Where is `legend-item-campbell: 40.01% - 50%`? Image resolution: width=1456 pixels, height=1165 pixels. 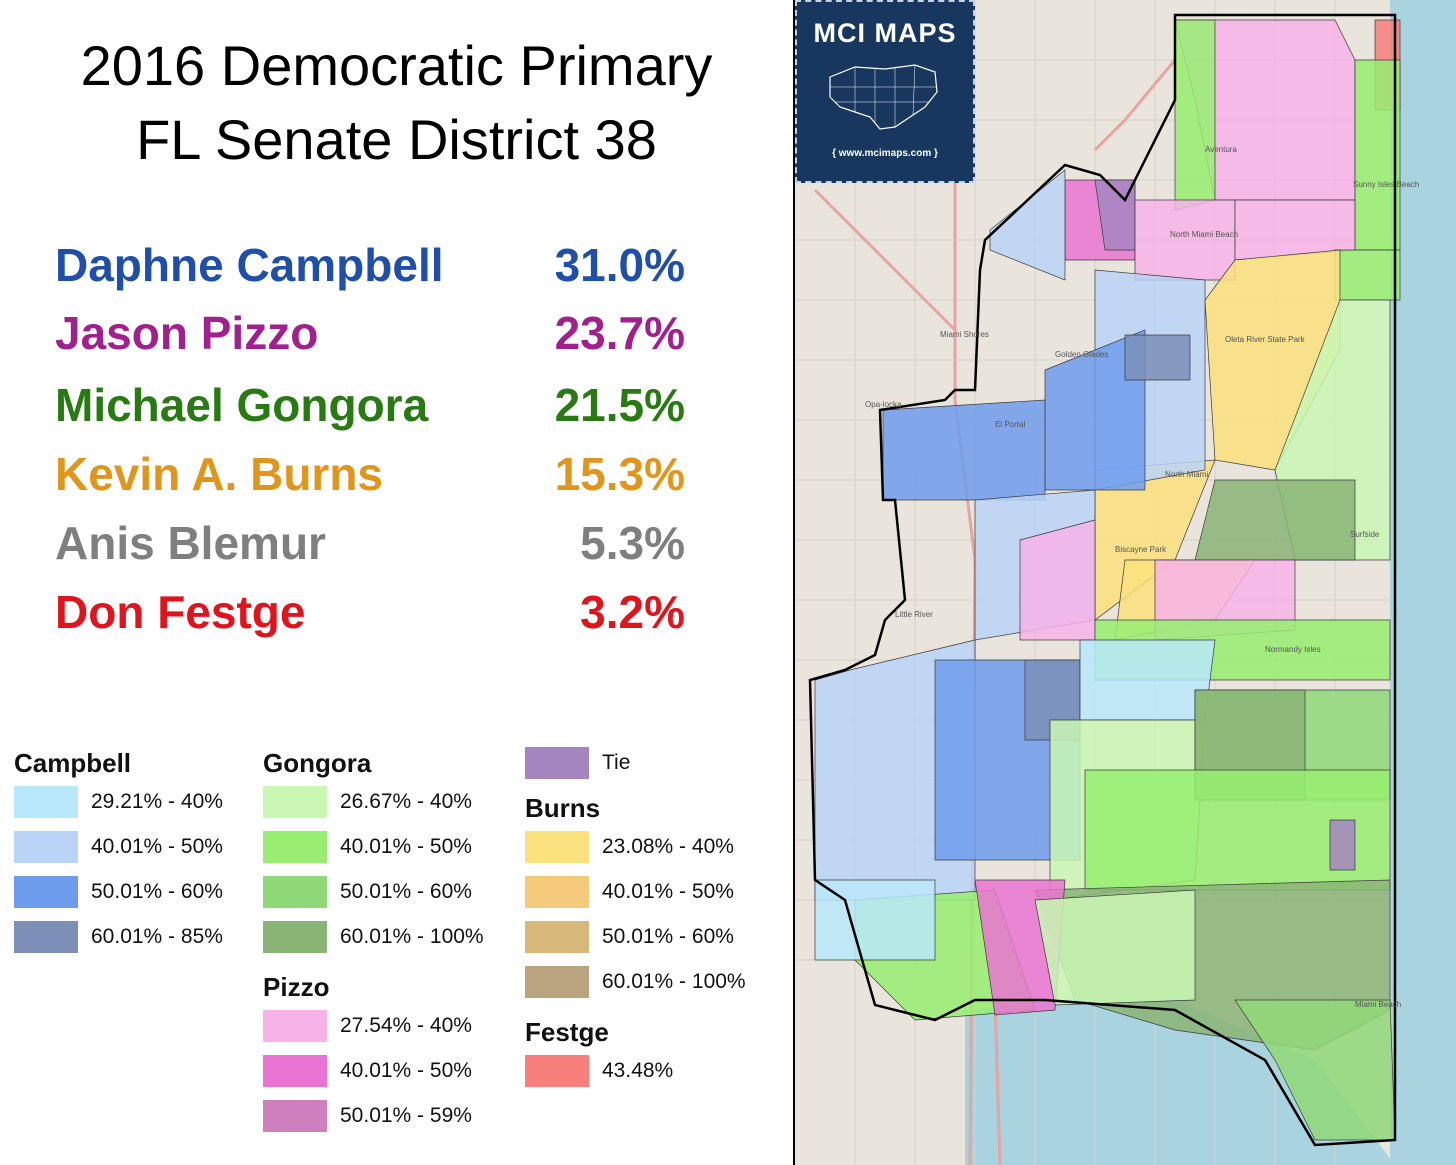
legend-item-campbell: 40.01% - 50% is located at coordinates (118, 853).